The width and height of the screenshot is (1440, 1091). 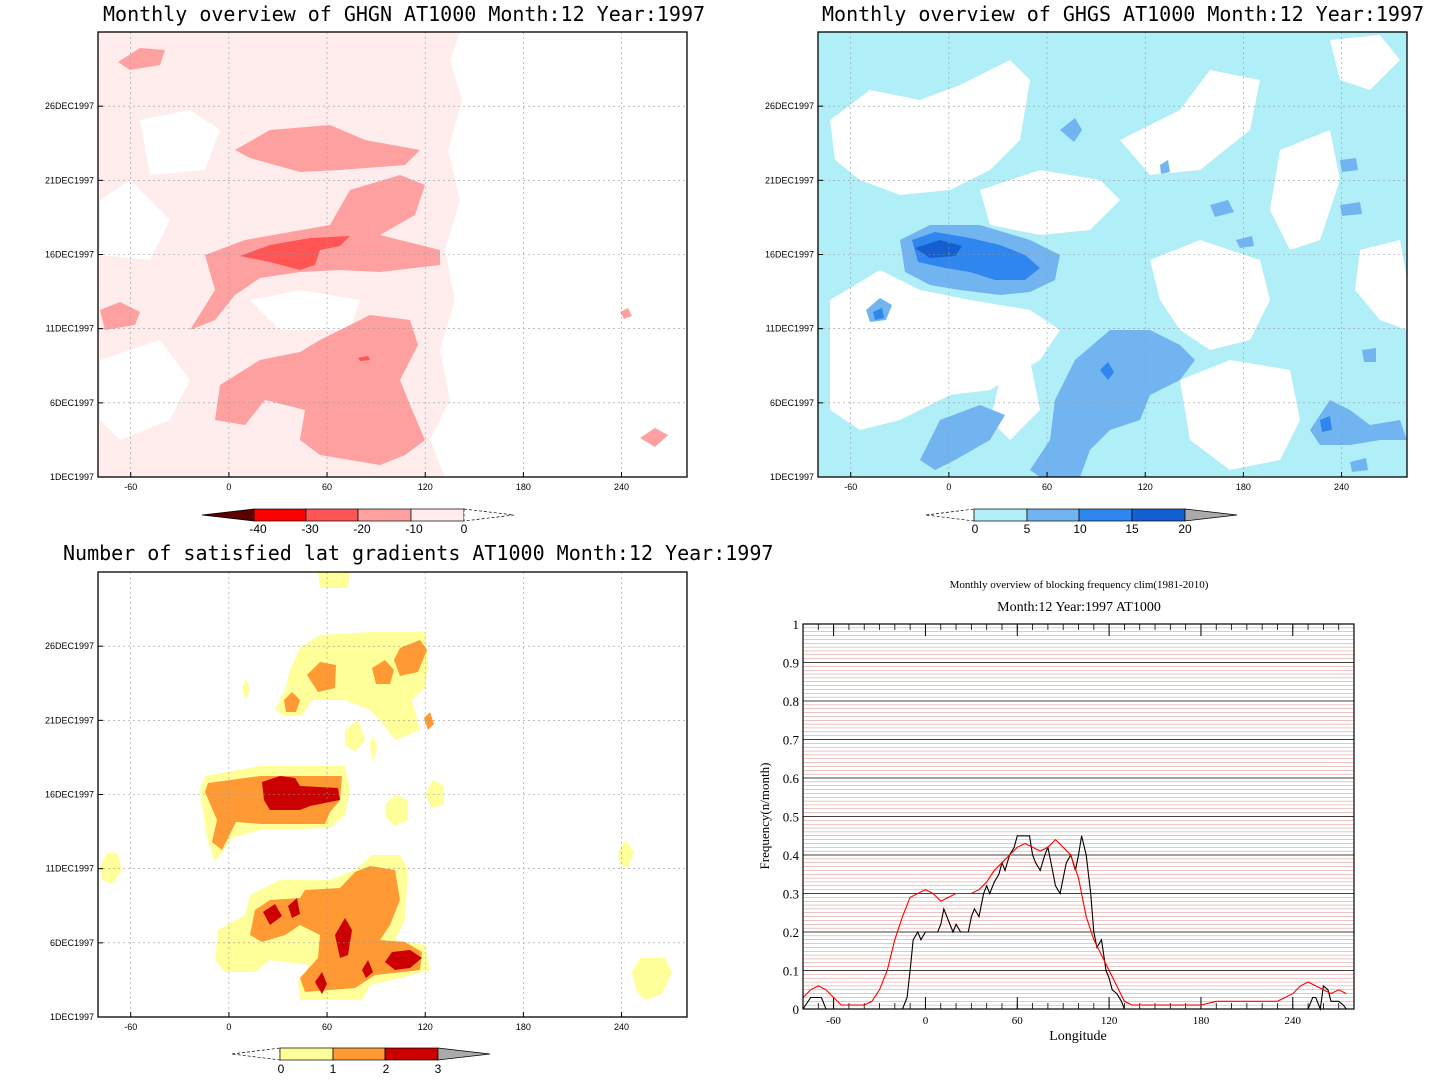 I want to click on ghgn-colorbar-label: -20, so click(x=362, y=529).